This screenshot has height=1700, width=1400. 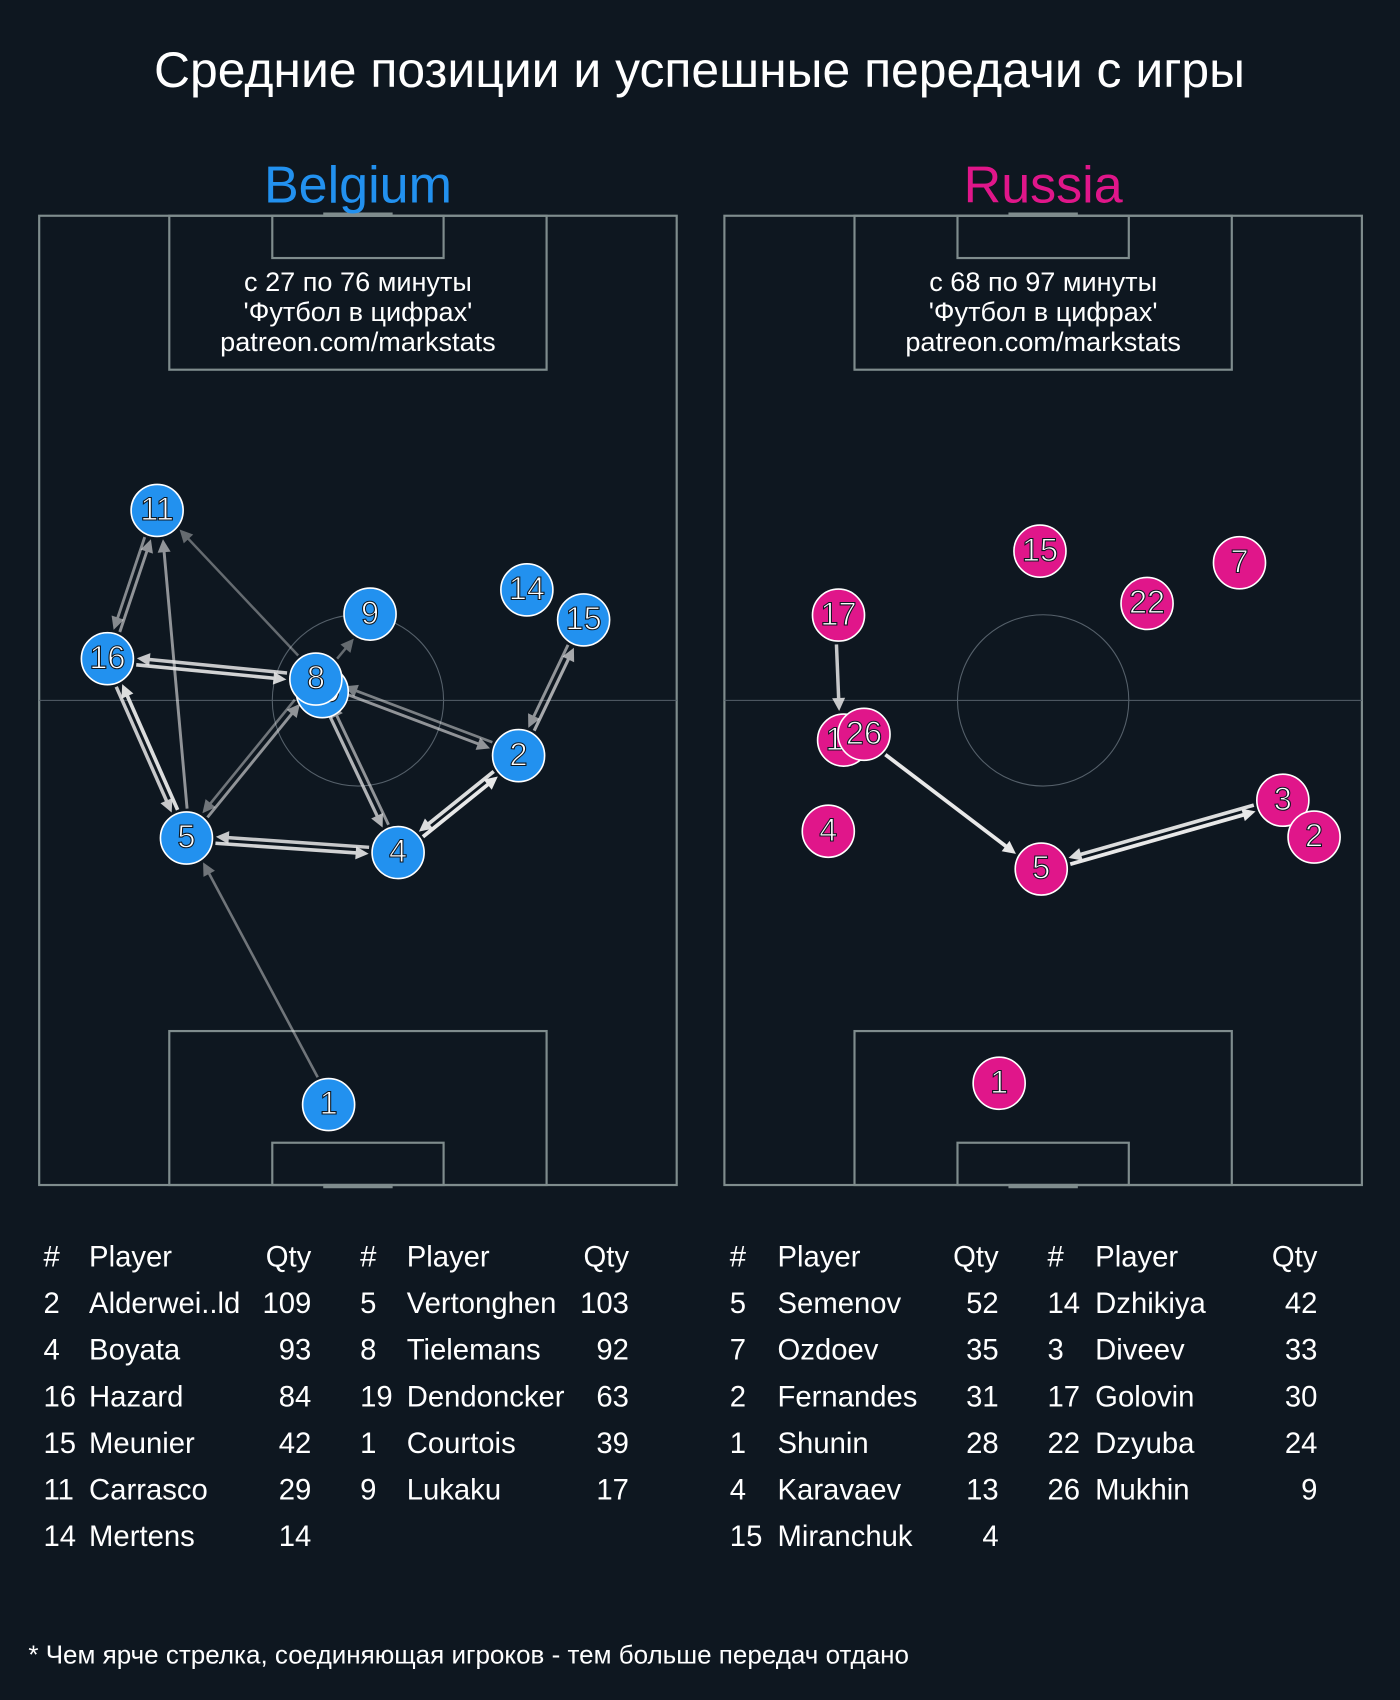 I want to click on table-cell: 15, so click(x=60, y=1444).